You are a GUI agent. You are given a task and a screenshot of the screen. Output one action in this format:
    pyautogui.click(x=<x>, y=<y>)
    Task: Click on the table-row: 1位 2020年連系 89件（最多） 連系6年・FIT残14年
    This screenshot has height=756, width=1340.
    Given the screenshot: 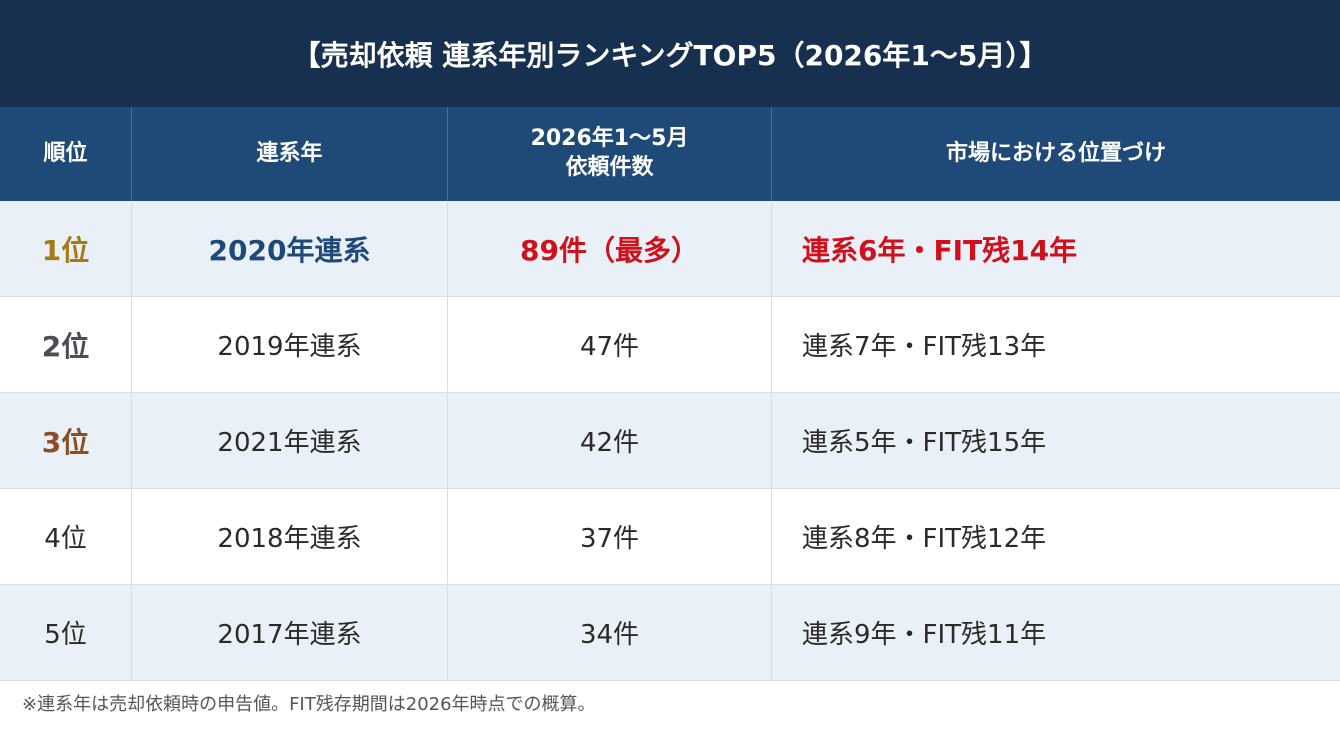 What is the action you would take?
    pyautogui.click(x=670, y=249)
    